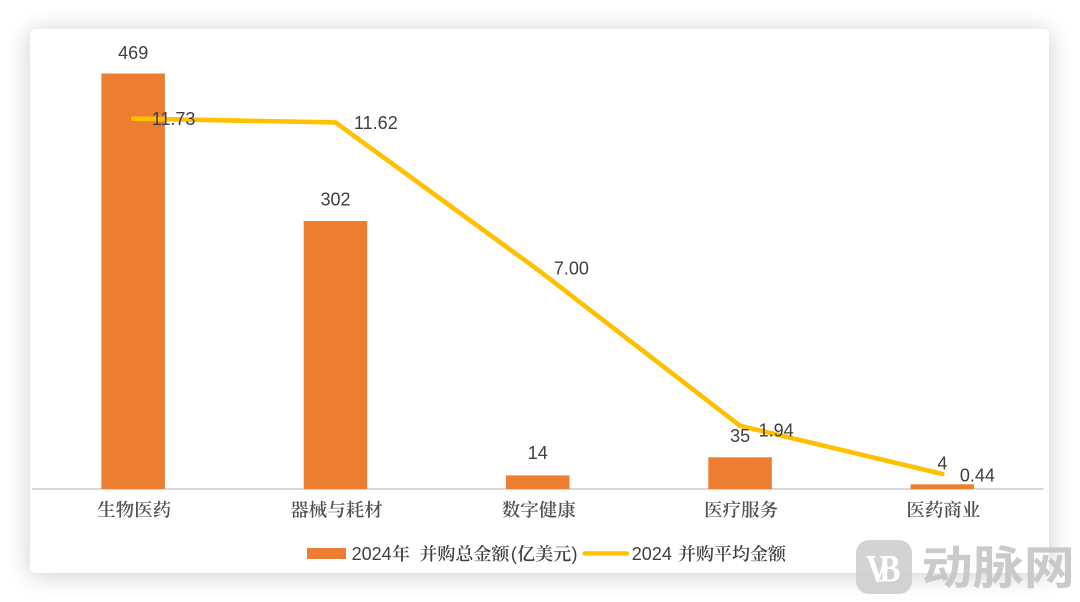  Describe the element at coordinates (977, 476) in the screenshot. I see `svg-text: 0.44` at that location.